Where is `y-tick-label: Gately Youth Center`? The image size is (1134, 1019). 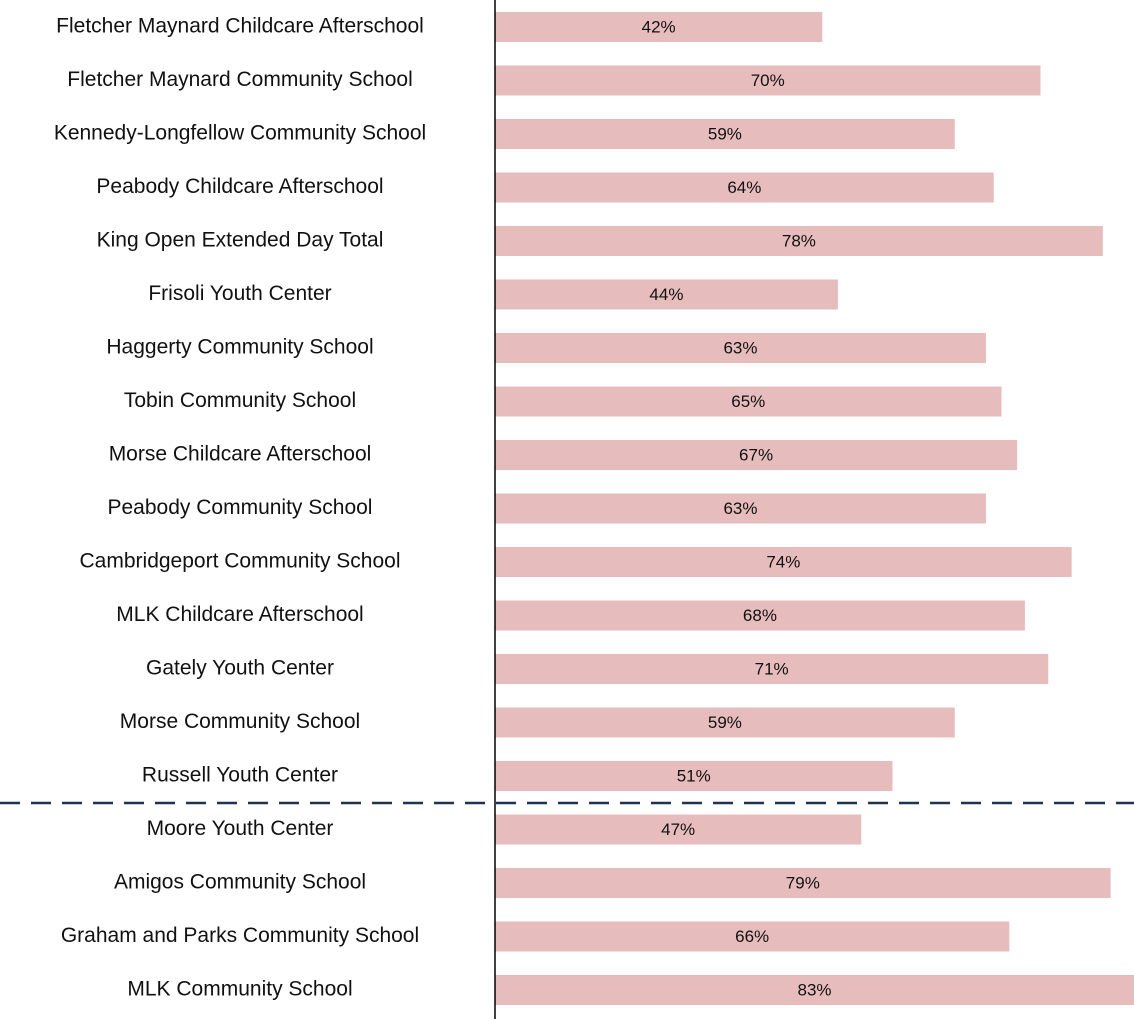 y-tick-label: Gately Youth Center is located at coordinates (240, 668).